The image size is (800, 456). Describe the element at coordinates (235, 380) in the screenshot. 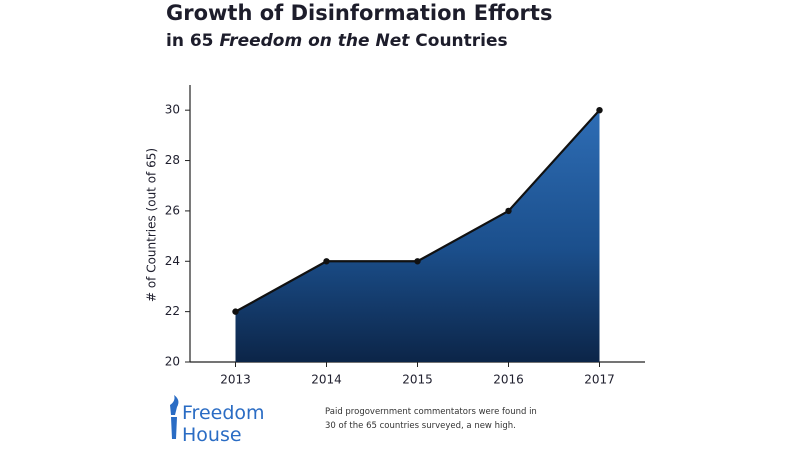

I see `x-tick-label: 2013` at that location.